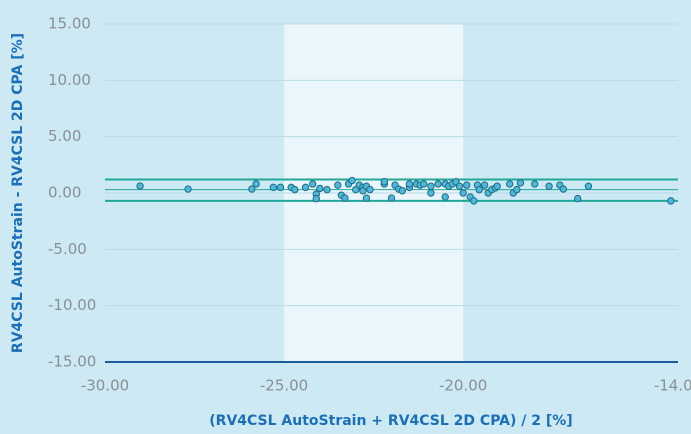  What do you see at coordinates (105, 386) in the screenshot?
I see `x-tick-label: -30.00` at bounding box center [105, 386].